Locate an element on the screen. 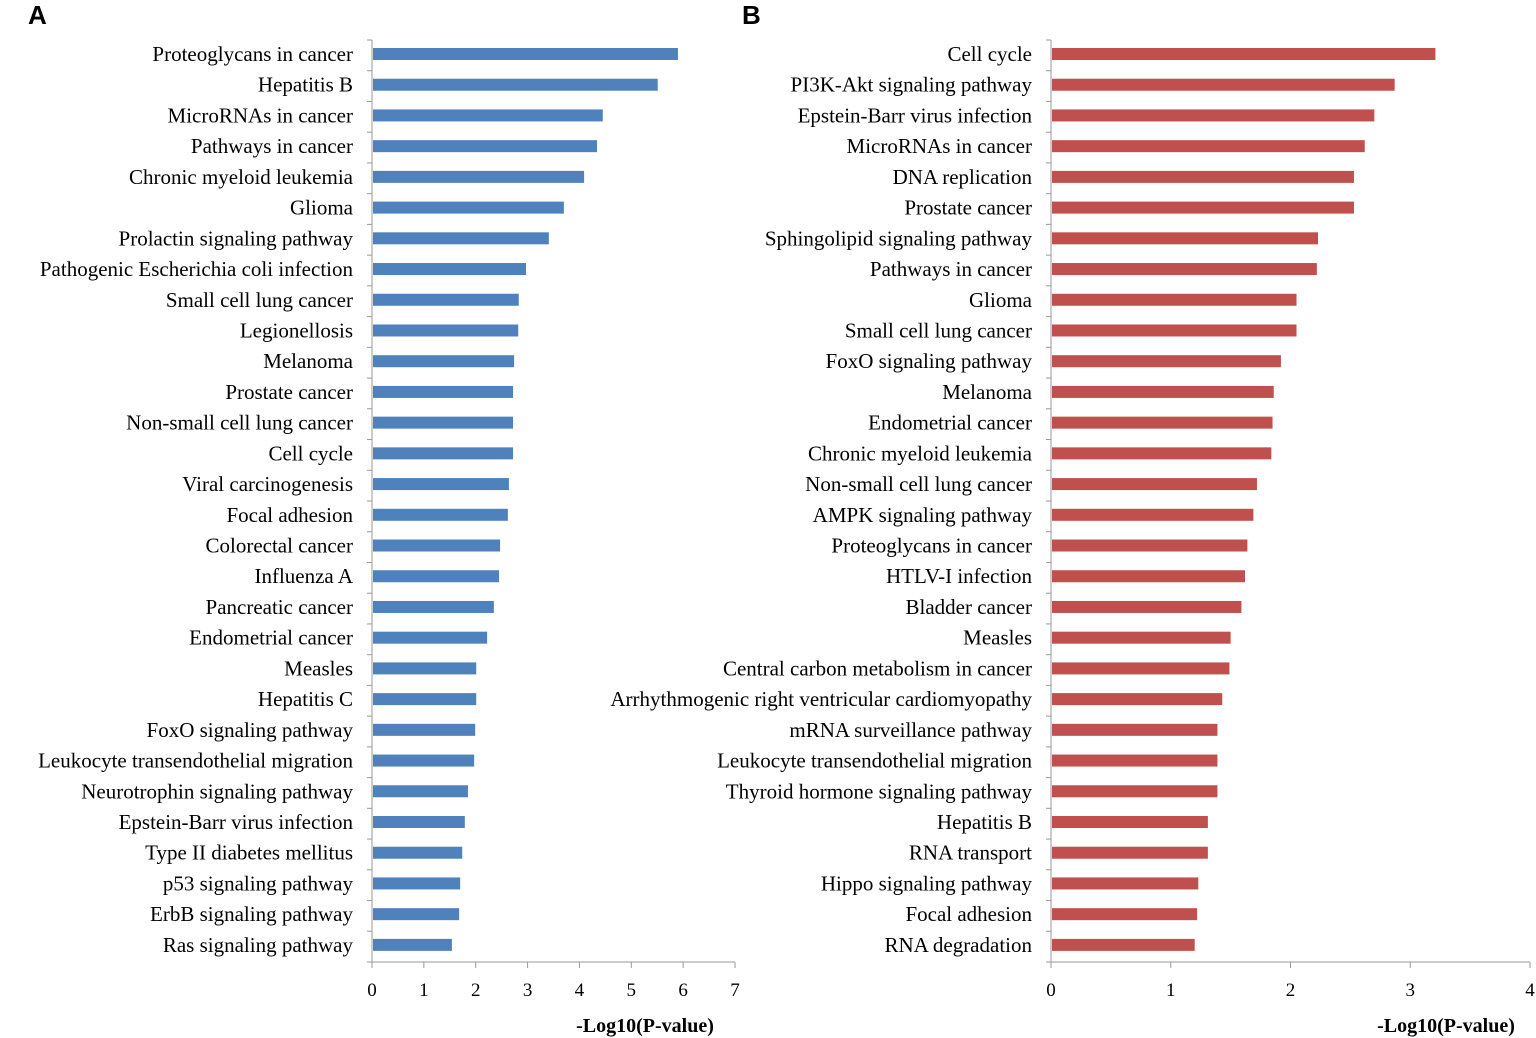 This screenshot has height=1038, width=1536. category-label: Ras signaling pathway is located at coordinates (258, 945).